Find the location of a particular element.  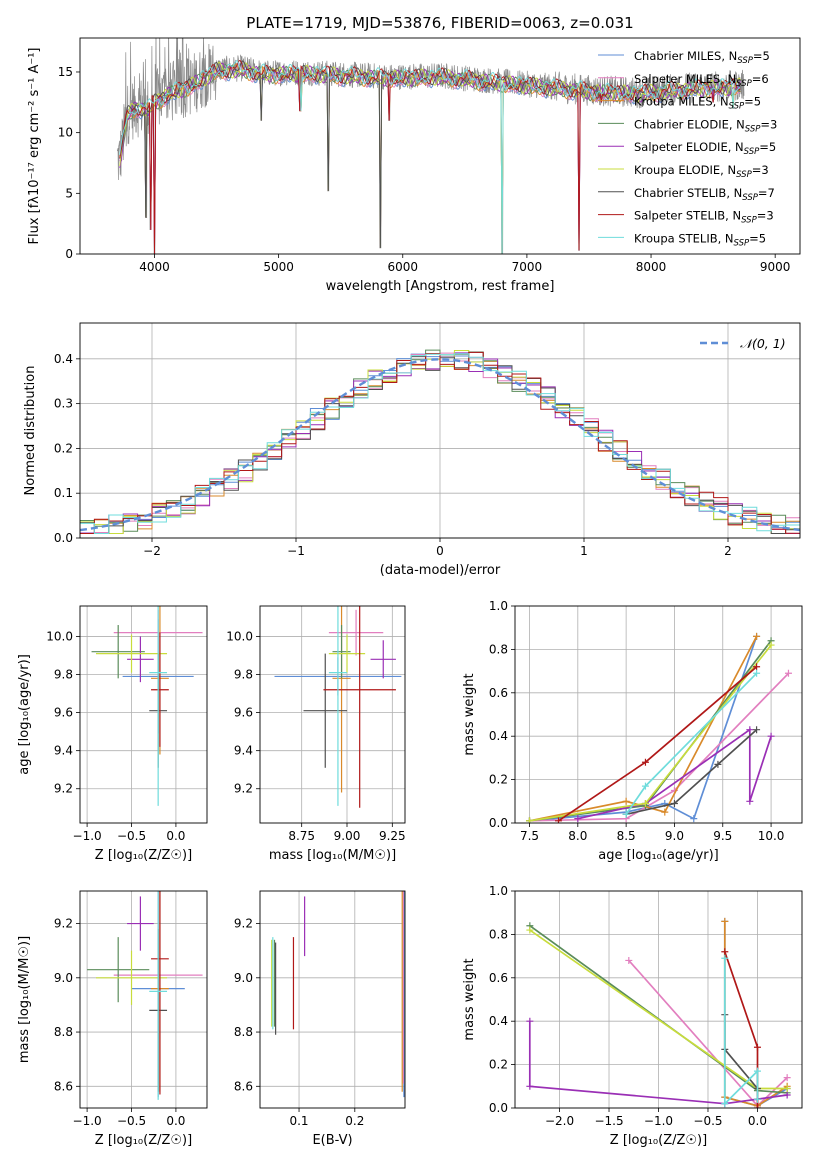

x-tick-label: 9.0 is located at coordinates (674, 836).